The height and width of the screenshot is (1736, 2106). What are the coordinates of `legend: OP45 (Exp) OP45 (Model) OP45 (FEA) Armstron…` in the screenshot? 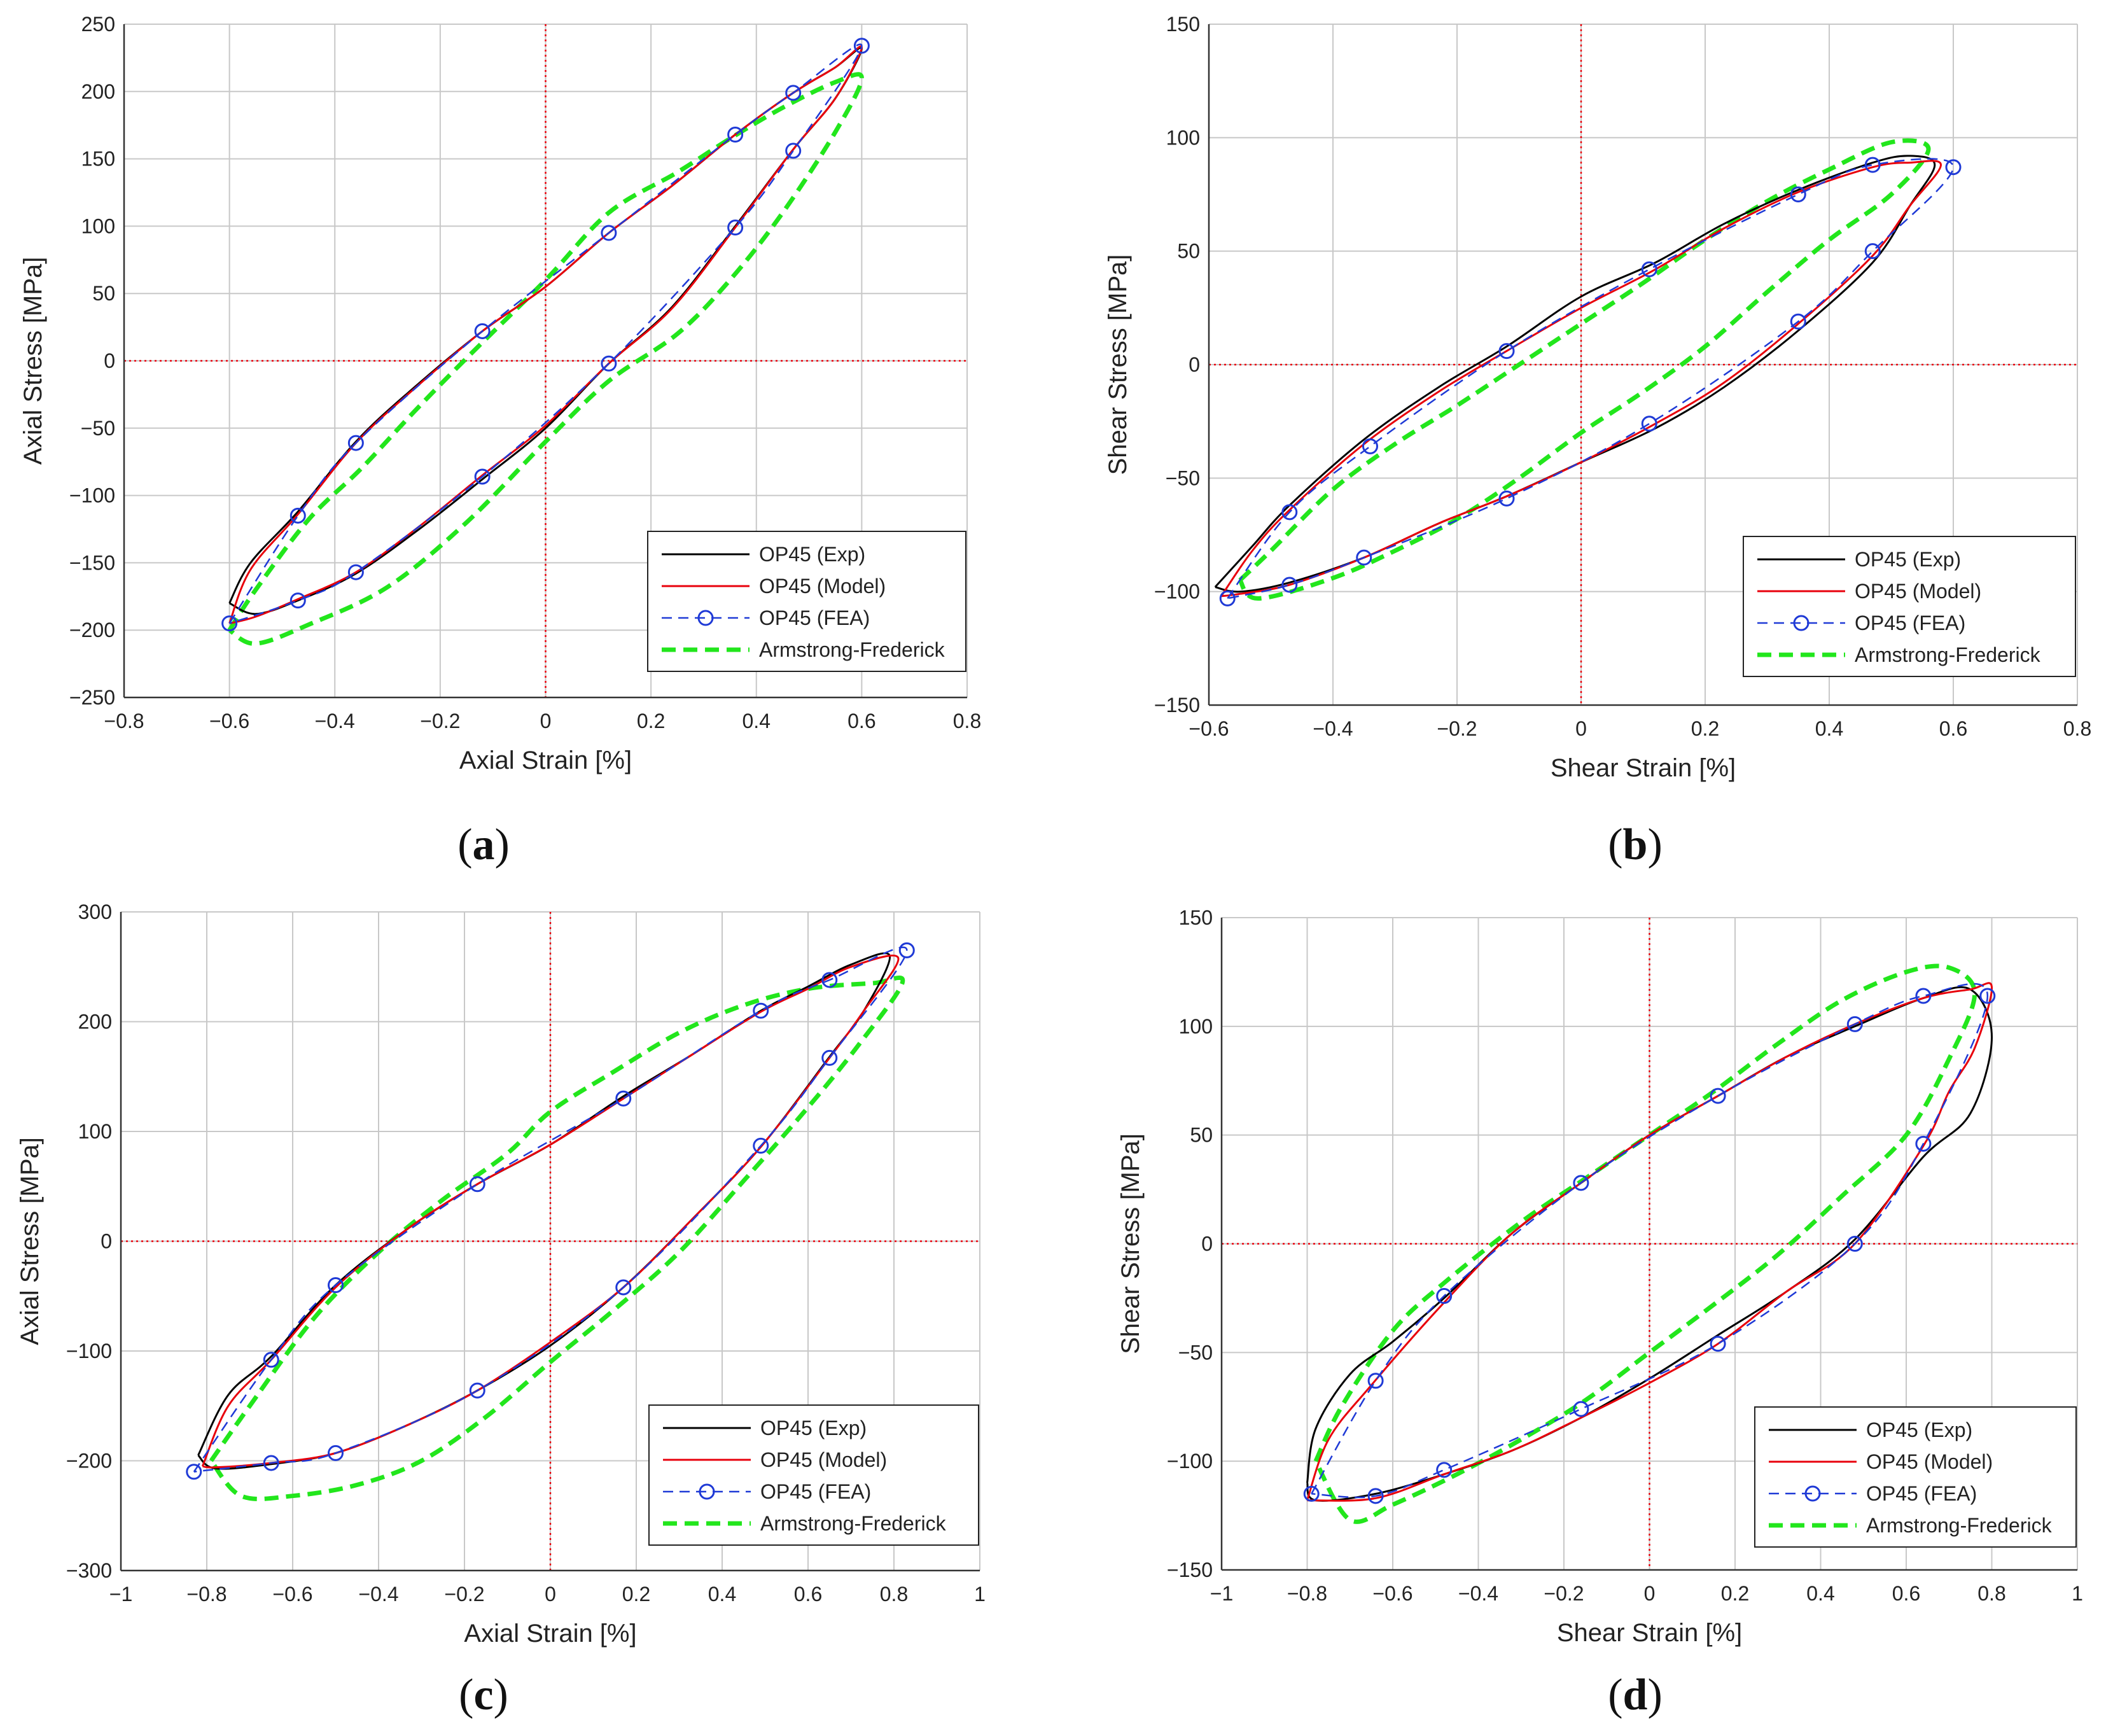 It's located at (813, 1475).